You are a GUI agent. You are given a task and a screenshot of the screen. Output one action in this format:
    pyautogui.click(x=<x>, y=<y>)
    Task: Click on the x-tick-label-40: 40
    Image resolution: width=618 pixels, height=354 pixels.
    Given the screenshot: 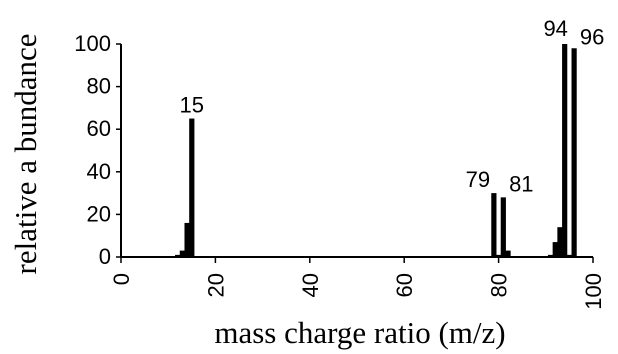 What is the action you would take?
    pyautogui.click(x=310, y=285)
    